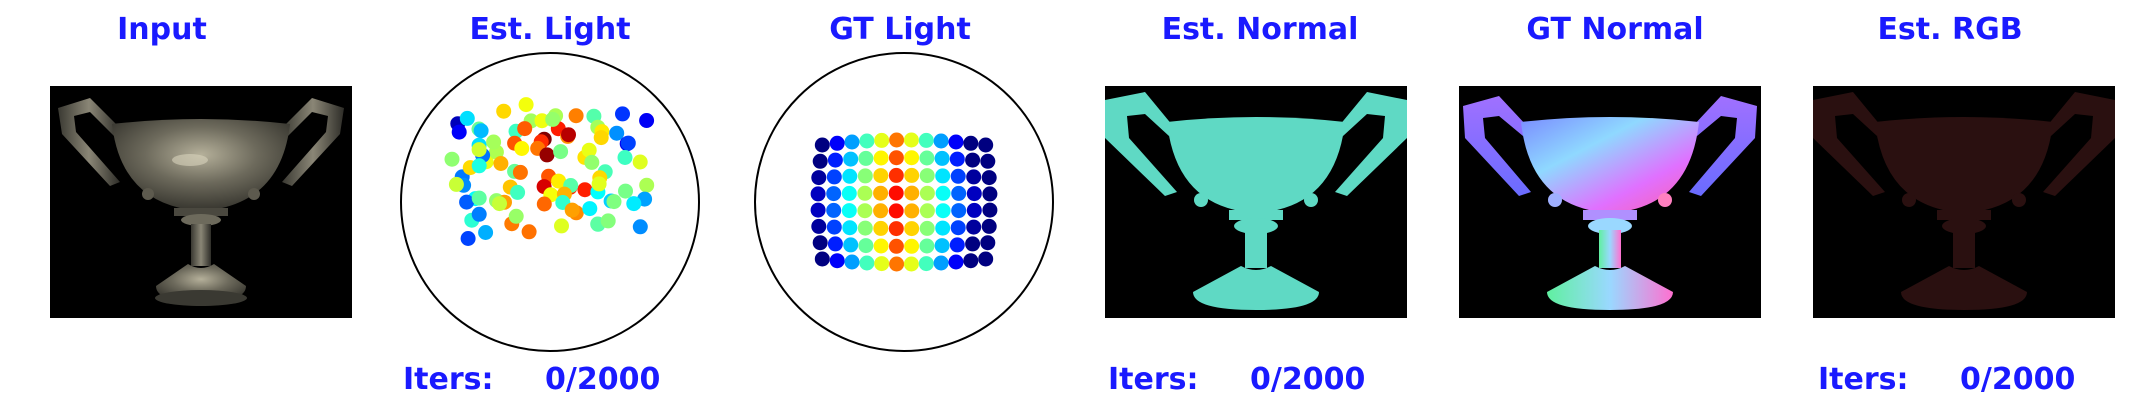  Describe the element at coordinates (201, 202) in the screenshot. I see `input-image` at that location.